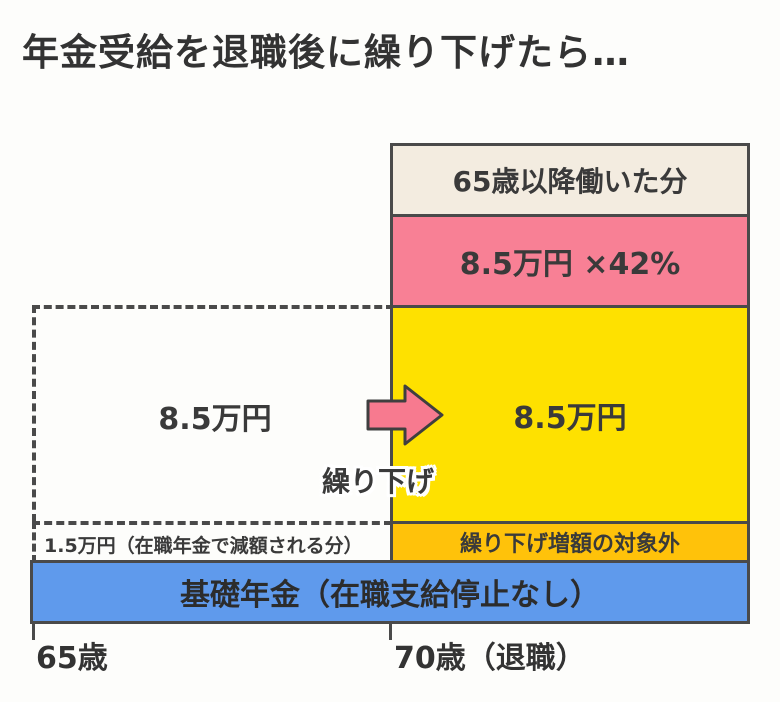 Image resolution: width=780 pixels, height=702 pixels. I want to click on increase-box: 8.5万円 ×42%, so click(570, 261).